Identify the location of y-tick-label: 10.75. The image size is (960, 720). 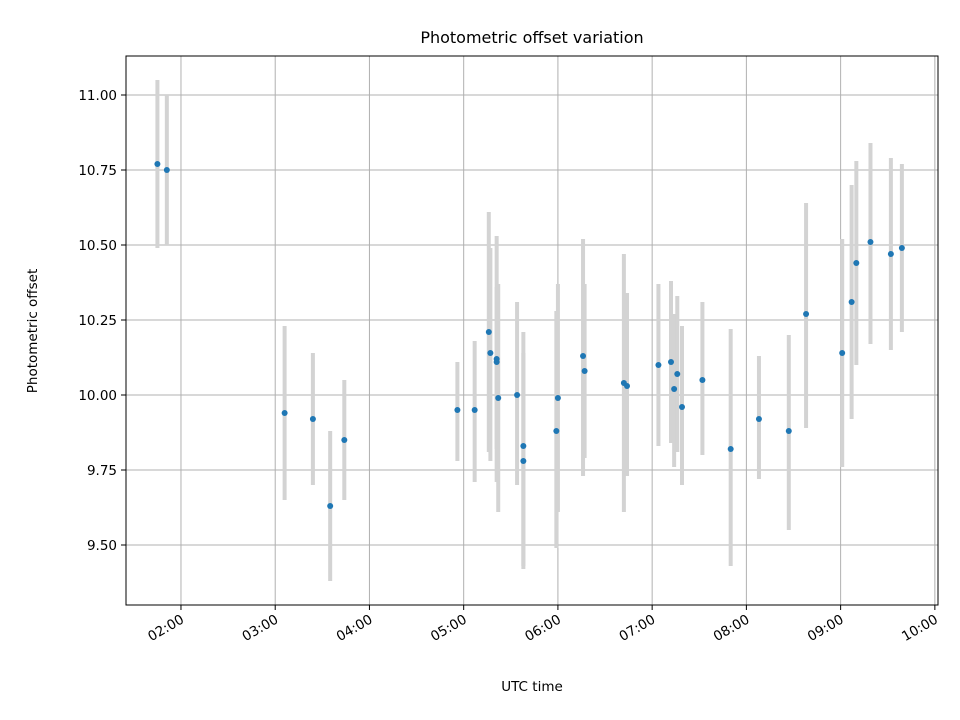
(97, 171).